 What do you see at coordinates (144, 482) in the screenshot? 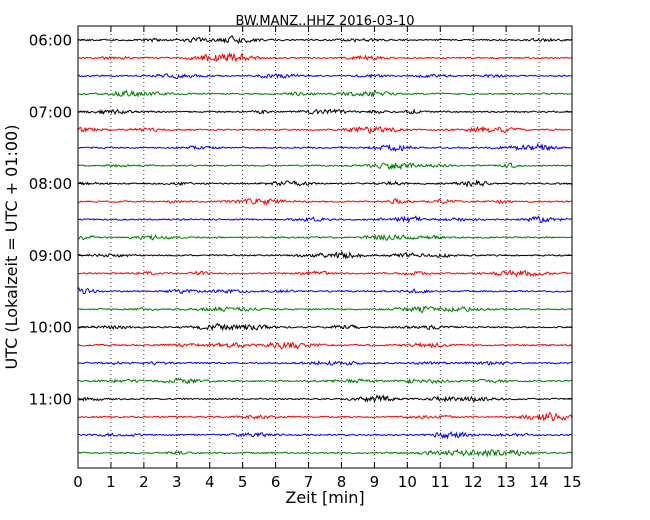
I see `x-tick-label-2: 2` at bounding box center [144, 482].